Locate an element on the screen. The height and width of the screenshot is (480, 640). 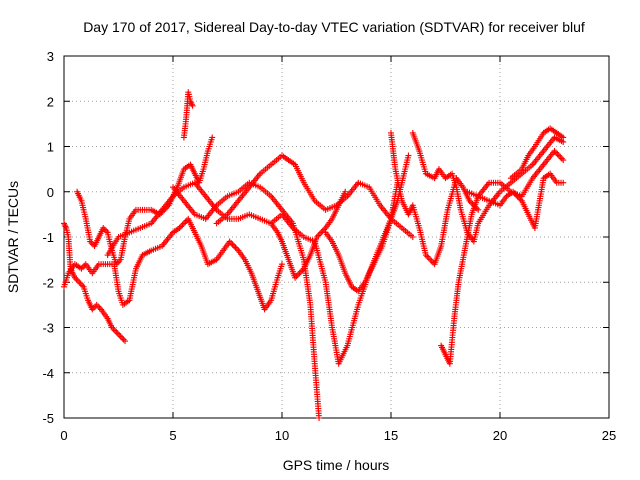
y-tick-label: -3 is located at coordinates (48, 328).